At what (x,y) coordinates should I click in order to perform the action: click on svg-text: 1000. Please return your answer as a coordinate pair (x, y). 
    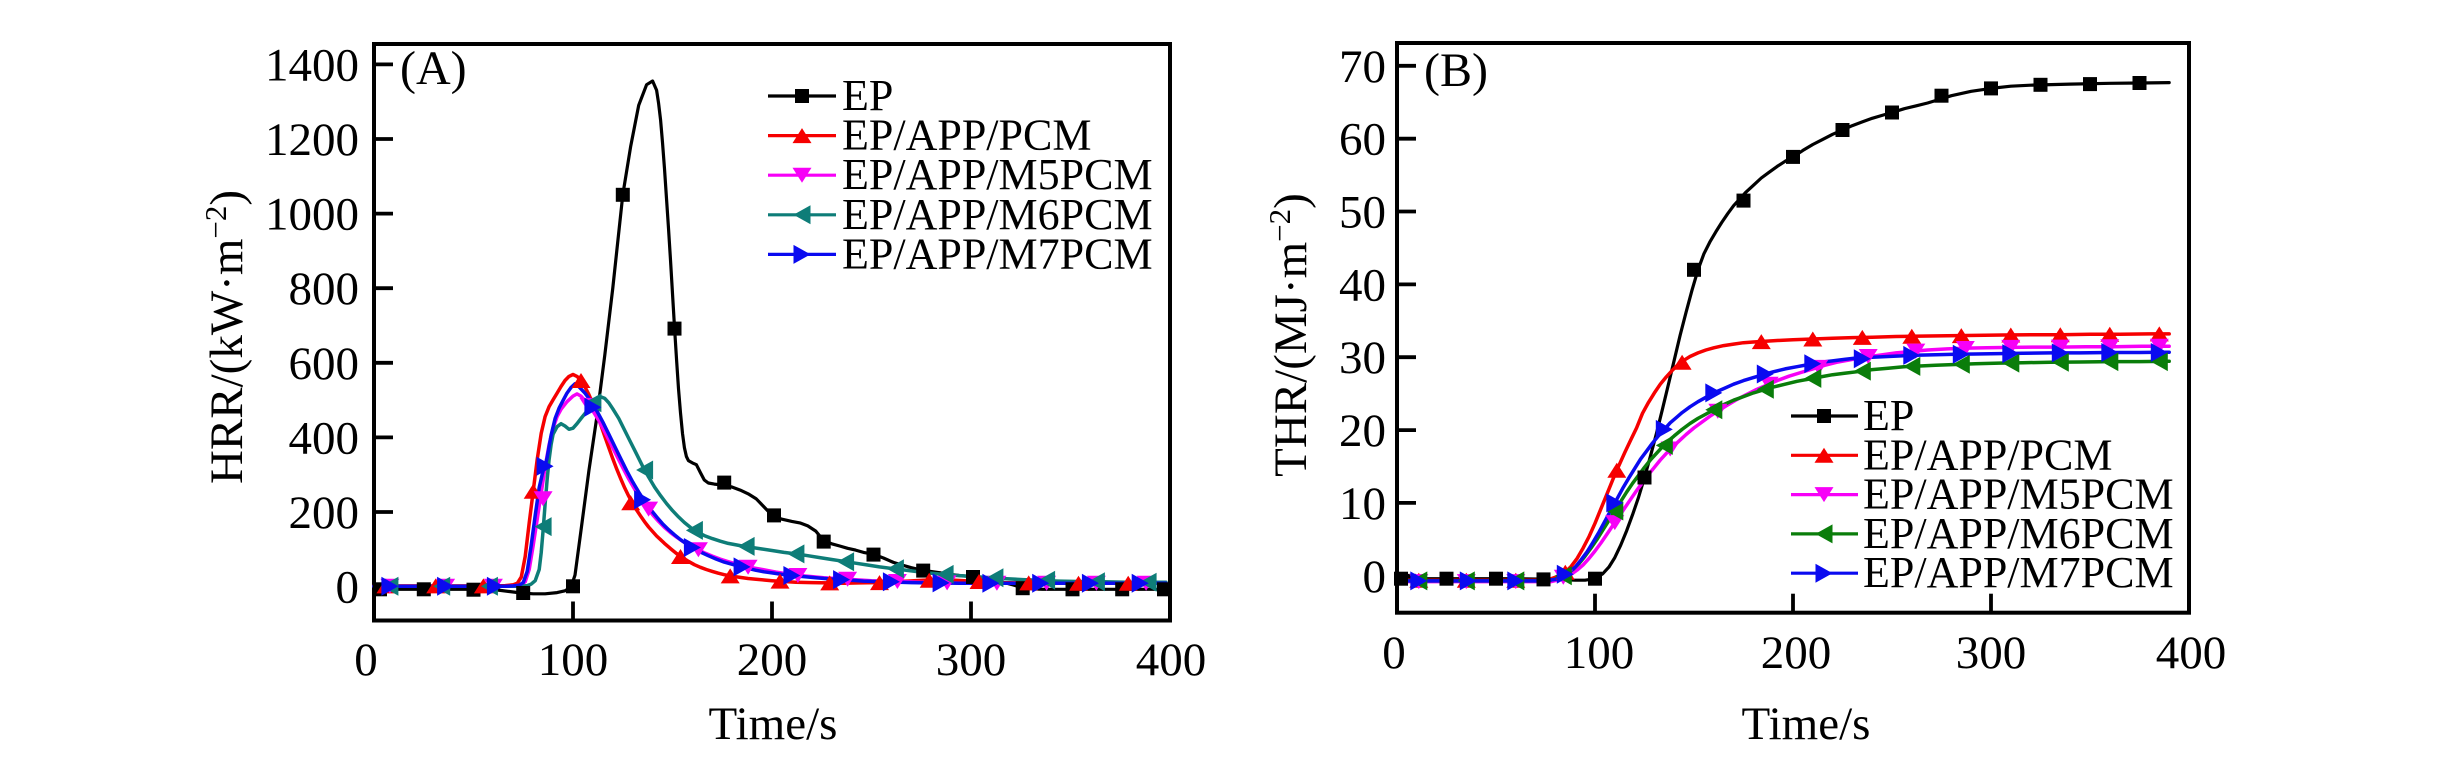
    Looking at the image, I should click on (312, 215).